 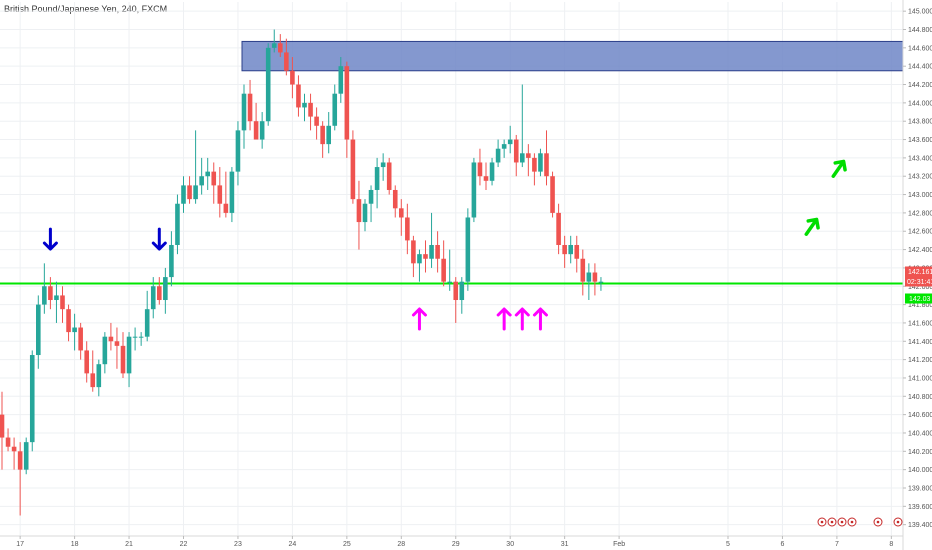 I want to click on resistance-zone, so click(x=572, y=56).